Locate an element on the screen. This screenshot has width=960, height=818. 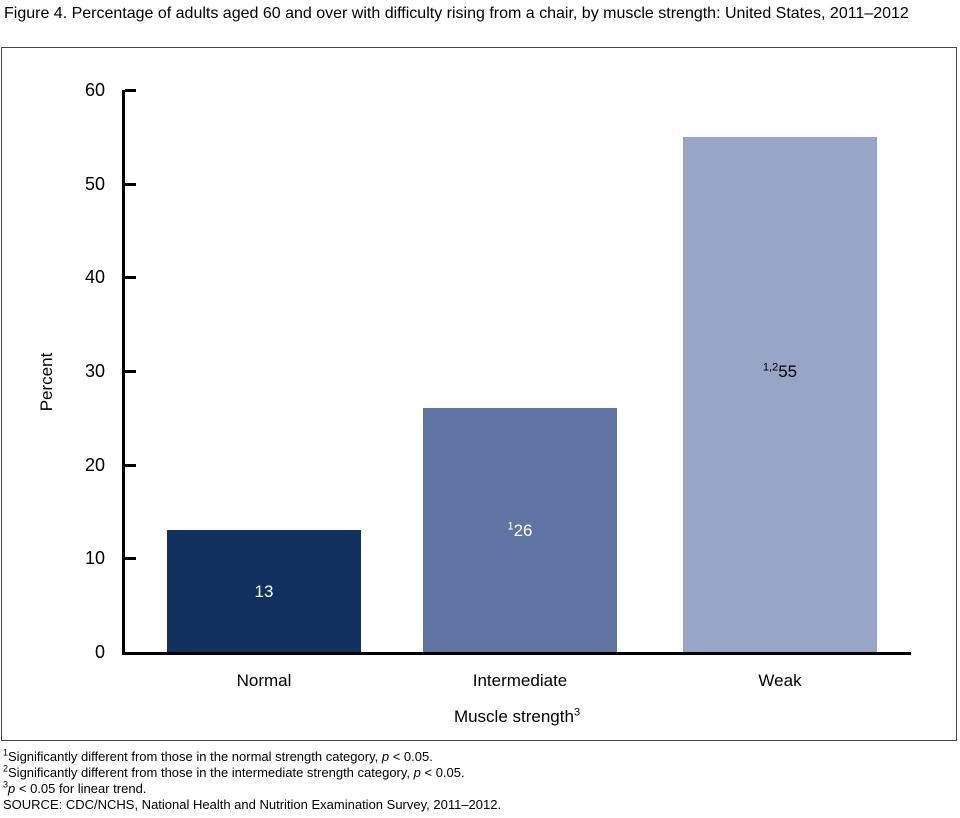
y-tick-label: 20 is located at coordinates (94, 464).